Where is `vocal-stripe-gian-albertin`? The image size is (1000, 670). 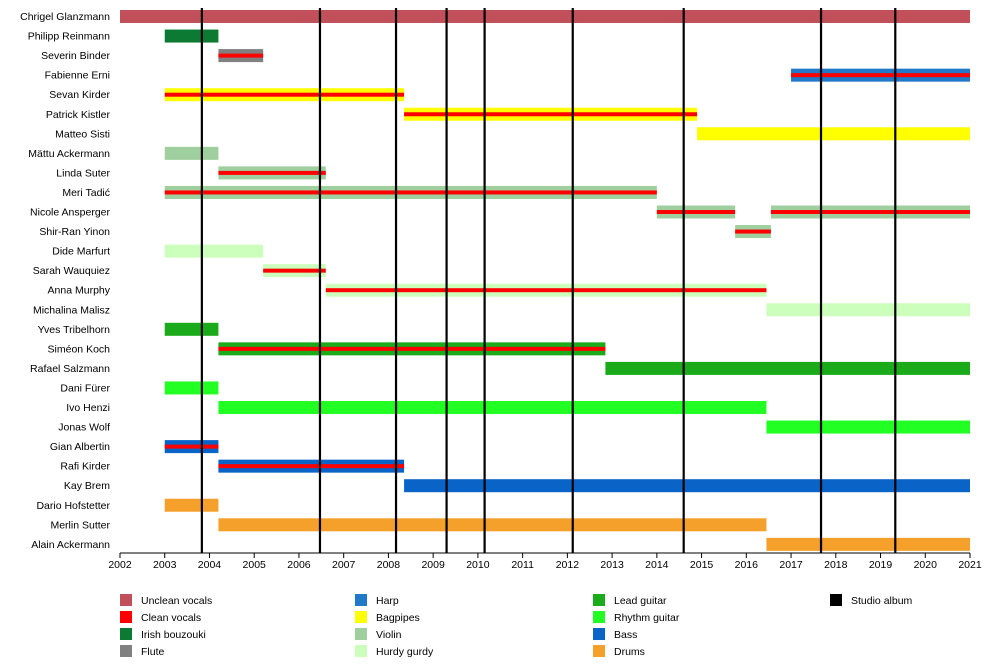
vocal-stripe-gian-albertin is located at coordinates (191, 446).